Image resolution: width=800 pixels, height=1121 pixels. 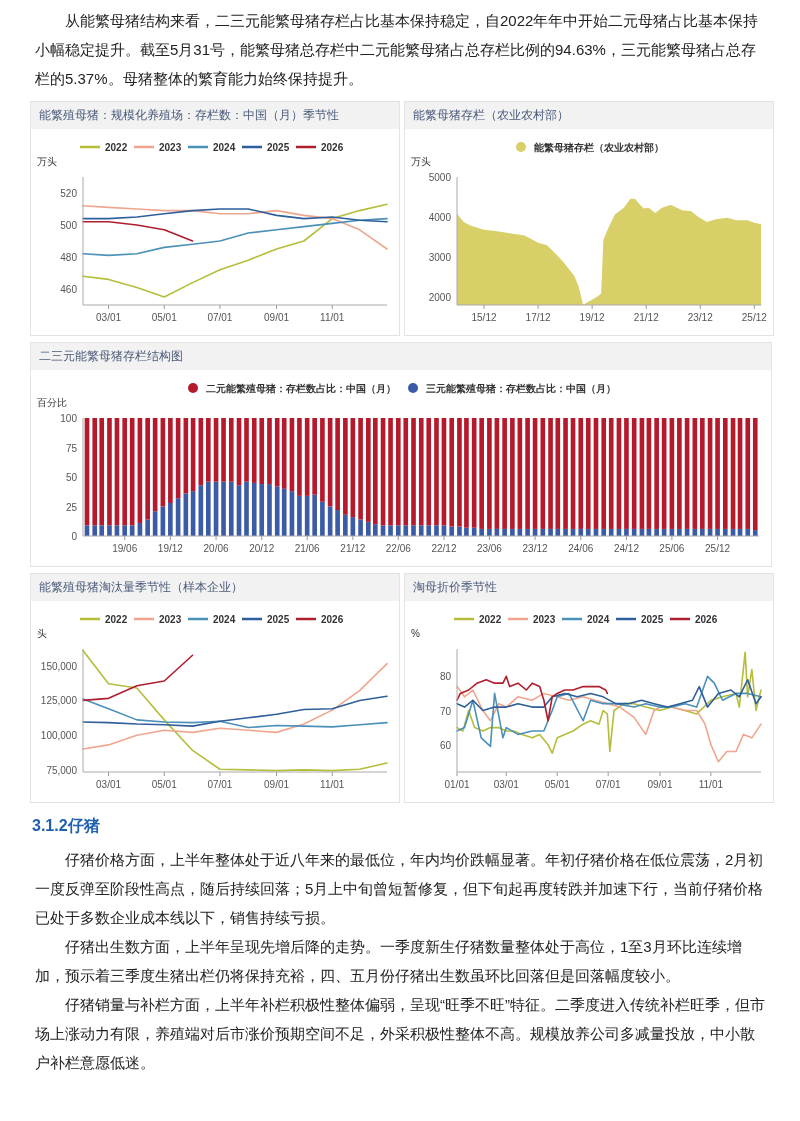 I want to click on x-tick-label: 21/06, so click(x=307, y=548).